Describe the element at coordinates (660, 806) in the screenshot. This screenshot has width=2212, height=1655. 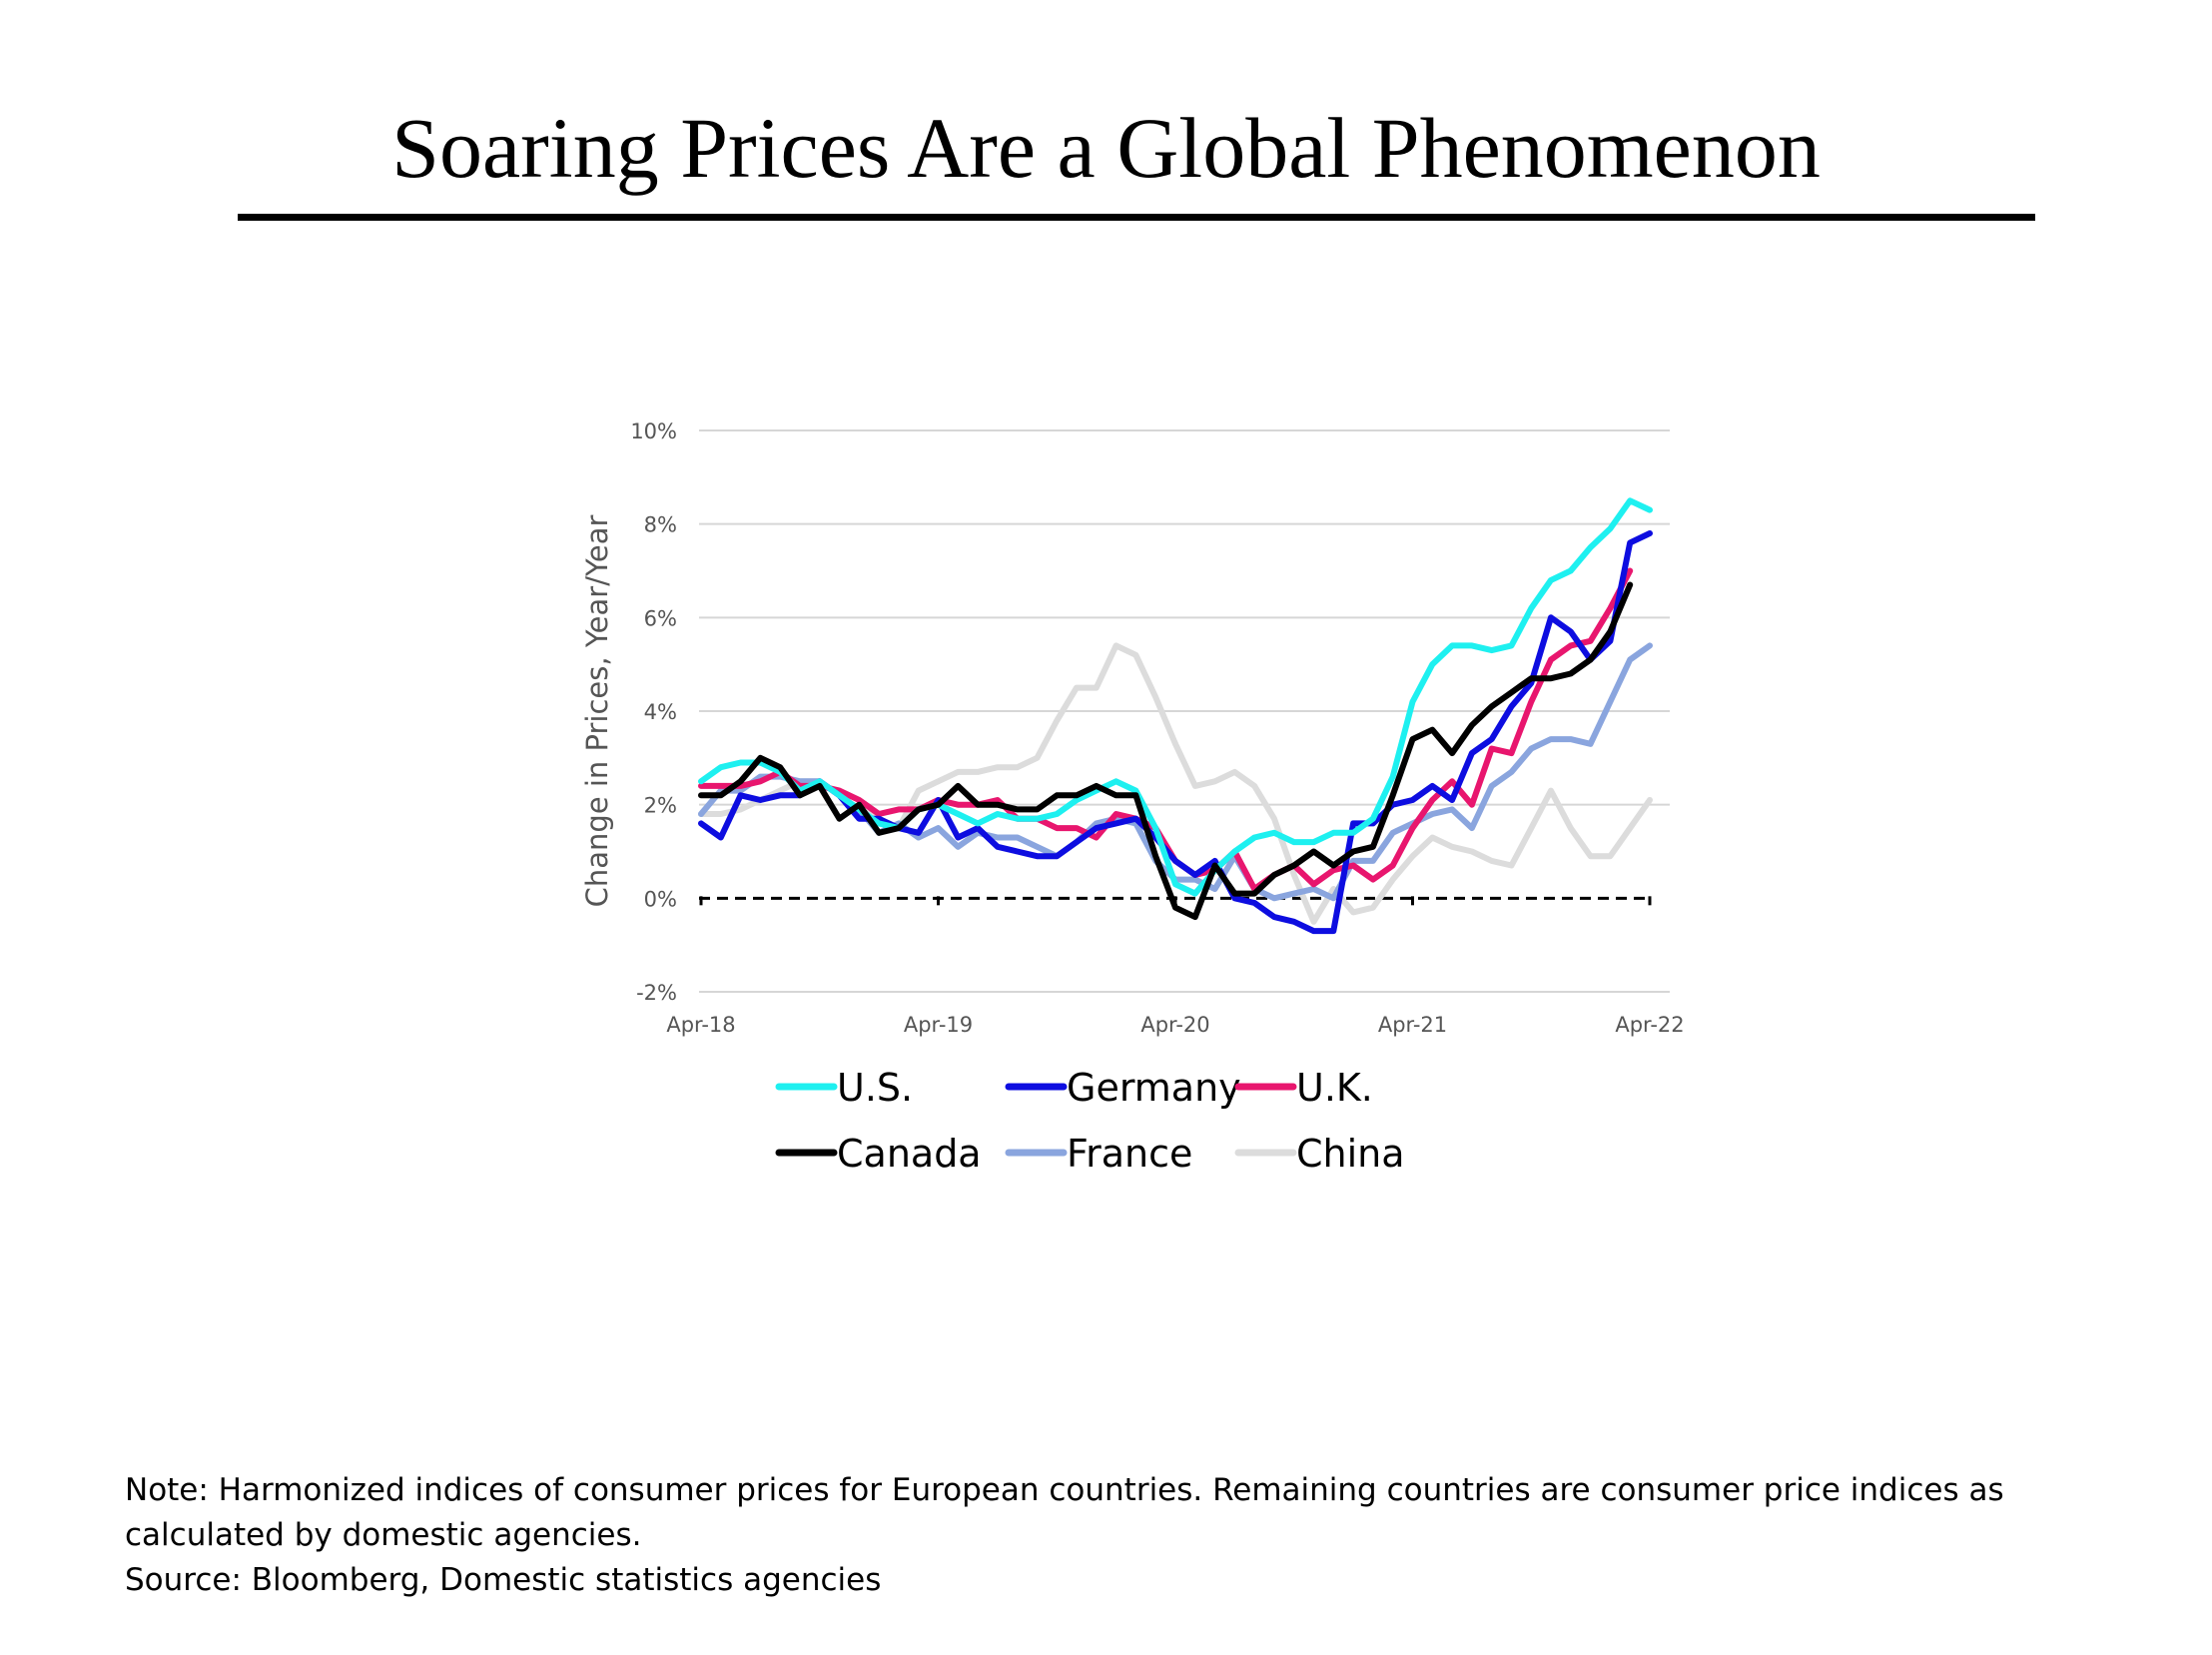
I see `y-tick-label: 2%` at that location.